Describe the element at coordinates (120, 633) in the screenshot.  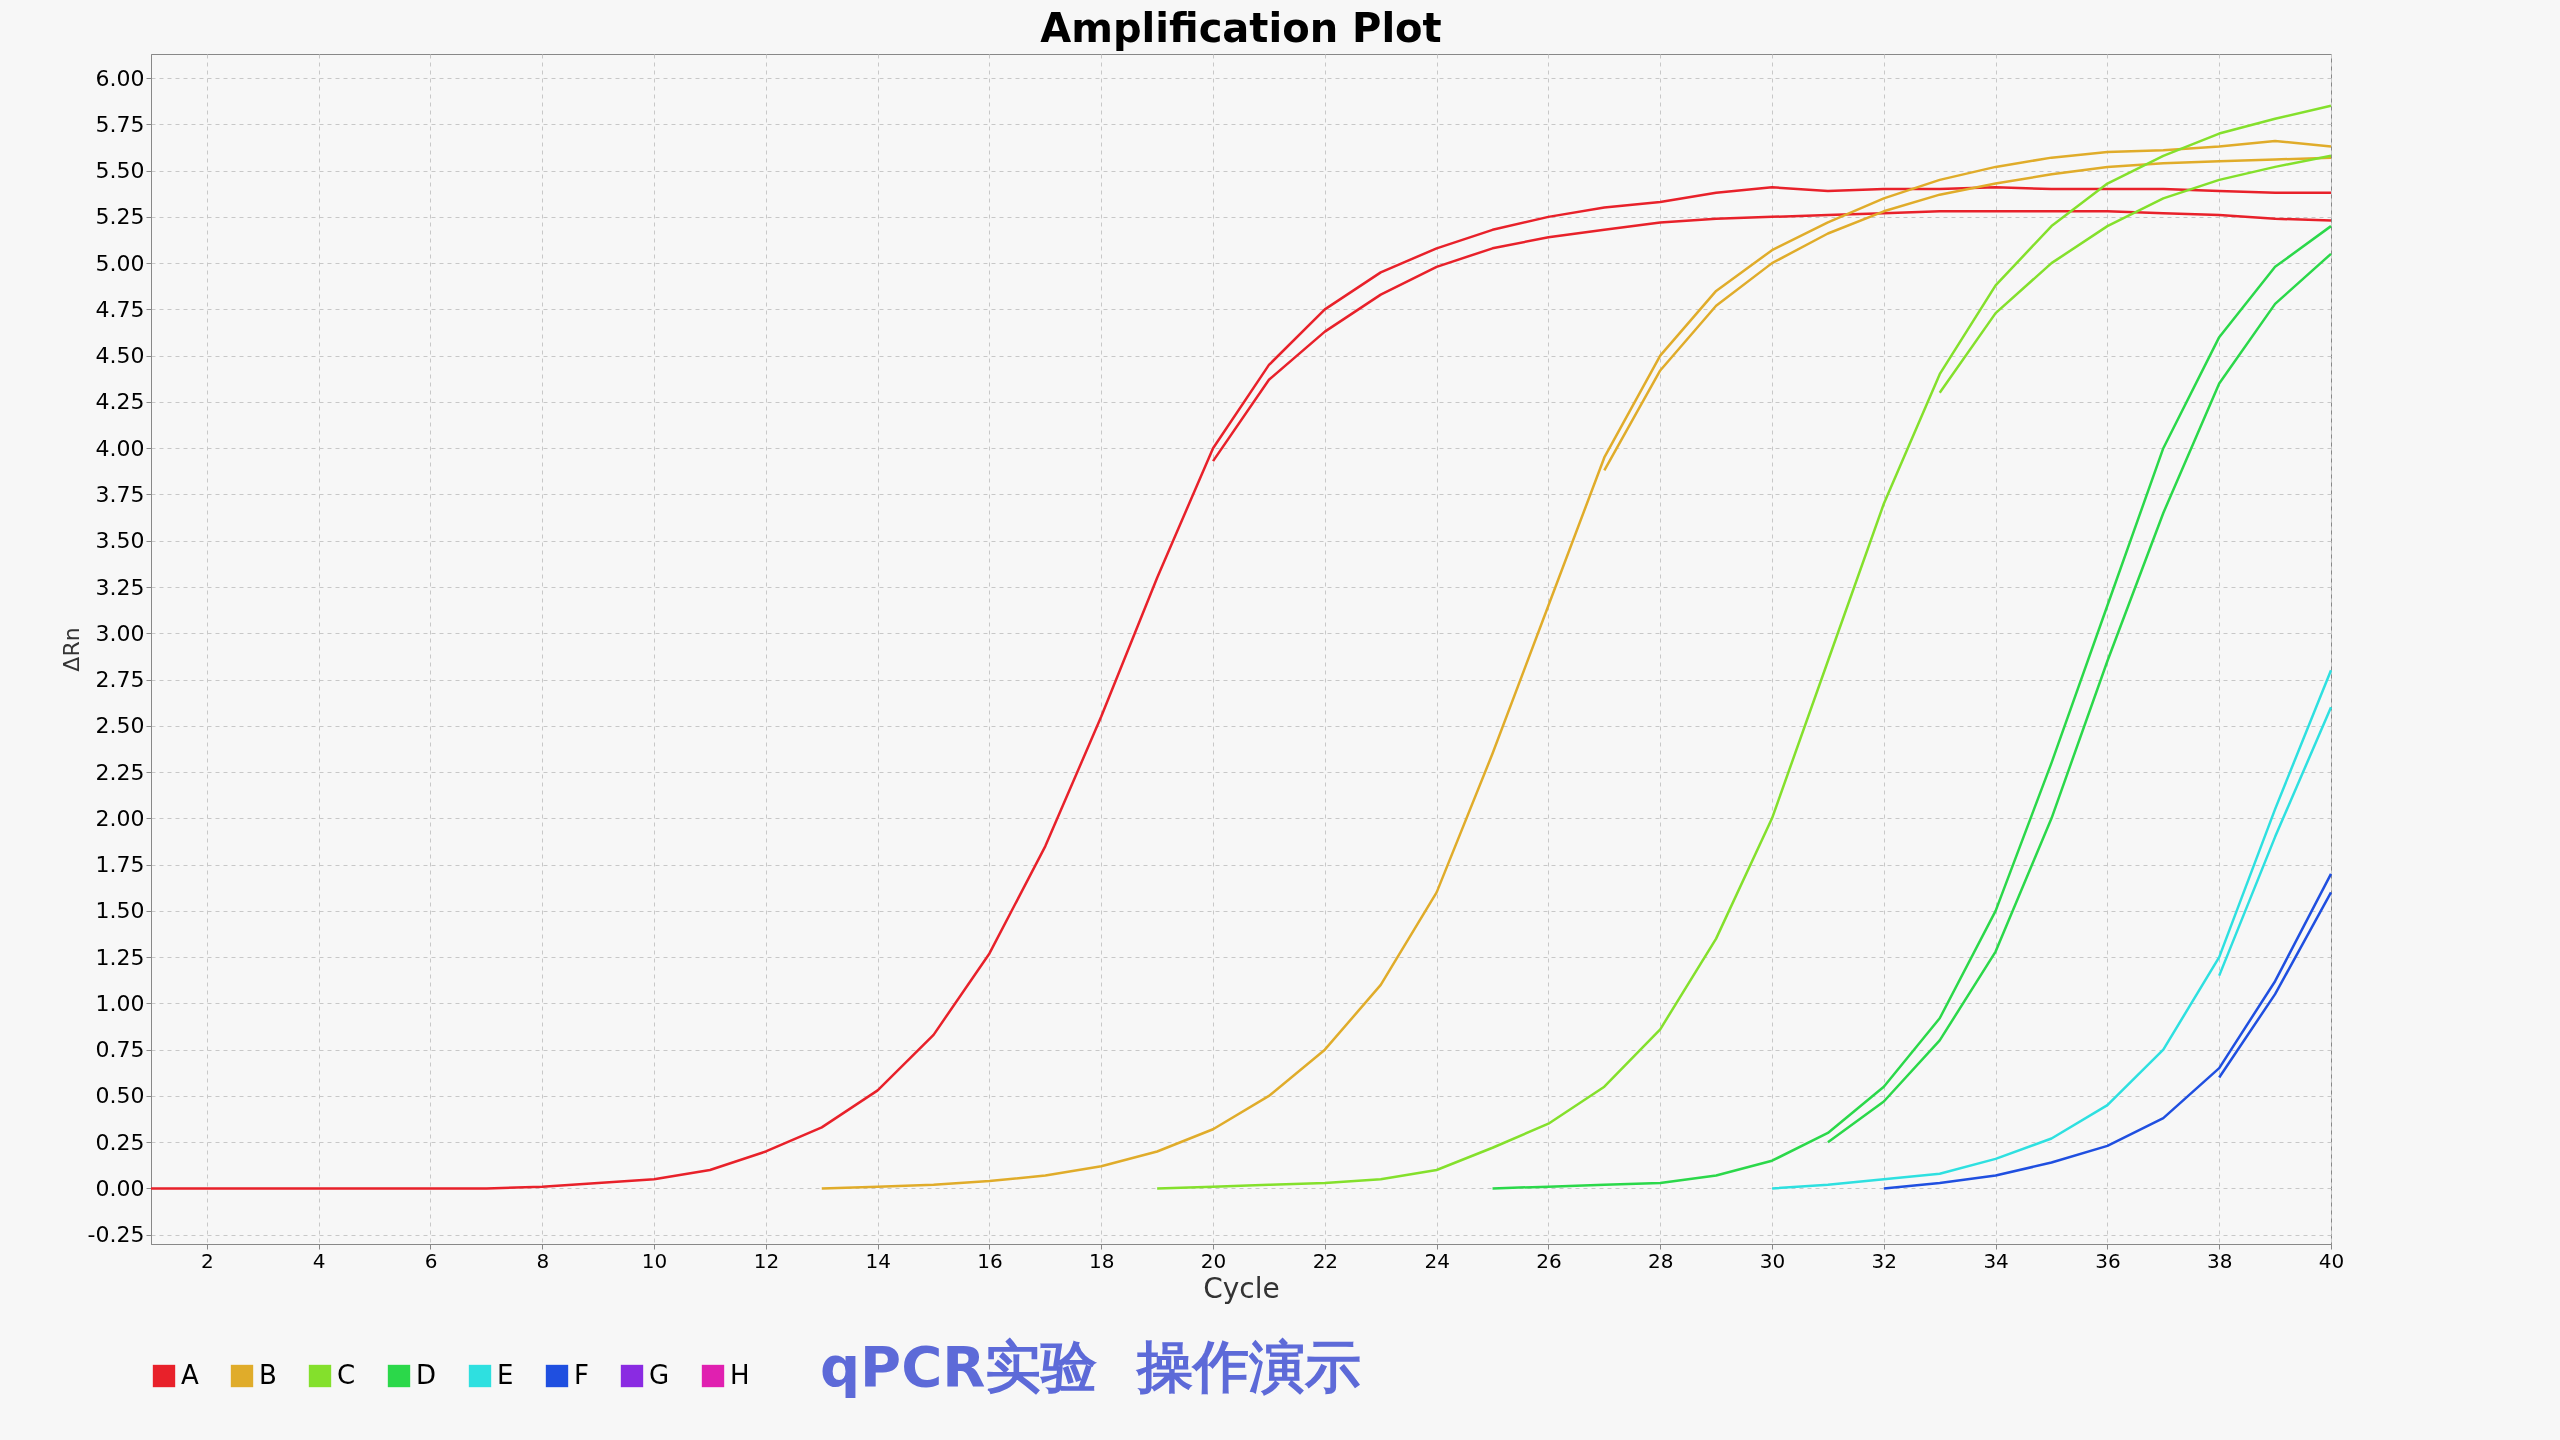
I see `y-tick-label: 3.00` at that location.